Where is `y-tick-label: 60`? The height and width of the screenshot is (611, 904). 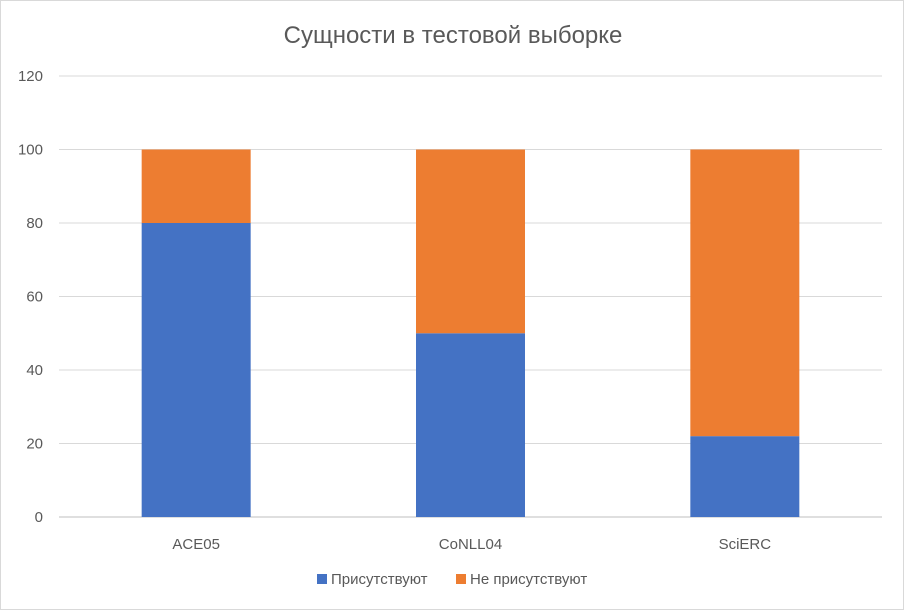 y-tick-label: 60 is located at coordinates (34, 297).